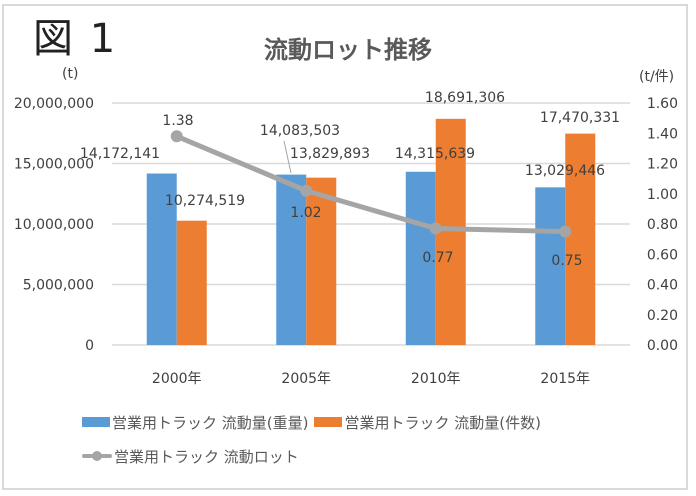 The height and width of the screenshot is (496, 696). I want to click on line-lot-data-label: 1.38, so click(177, 121).